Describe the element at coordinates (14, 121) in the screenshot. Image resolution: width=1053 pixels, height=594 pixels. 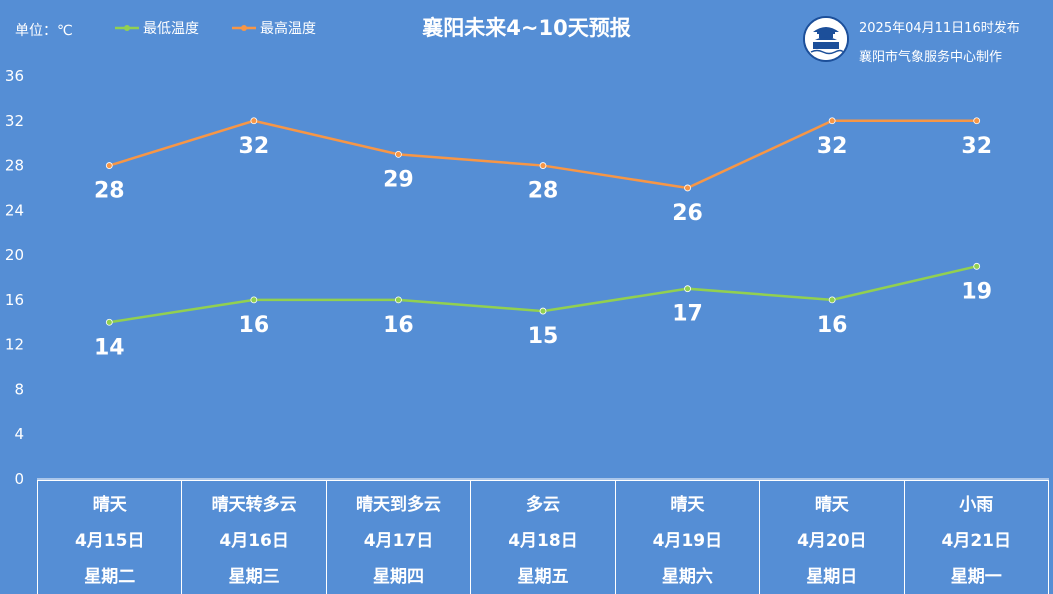
I see `y-tick-label: 32` at that location.